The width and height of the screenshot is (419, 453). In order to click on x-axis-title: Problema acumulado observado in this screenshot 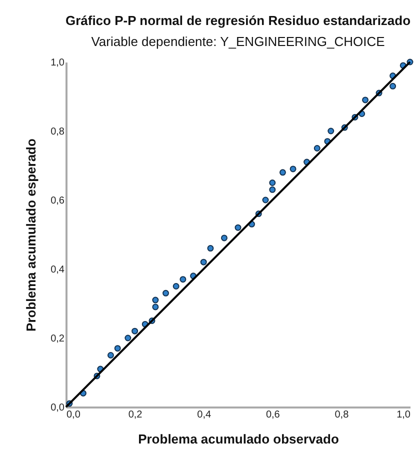, I will do `click(238, 439)`.